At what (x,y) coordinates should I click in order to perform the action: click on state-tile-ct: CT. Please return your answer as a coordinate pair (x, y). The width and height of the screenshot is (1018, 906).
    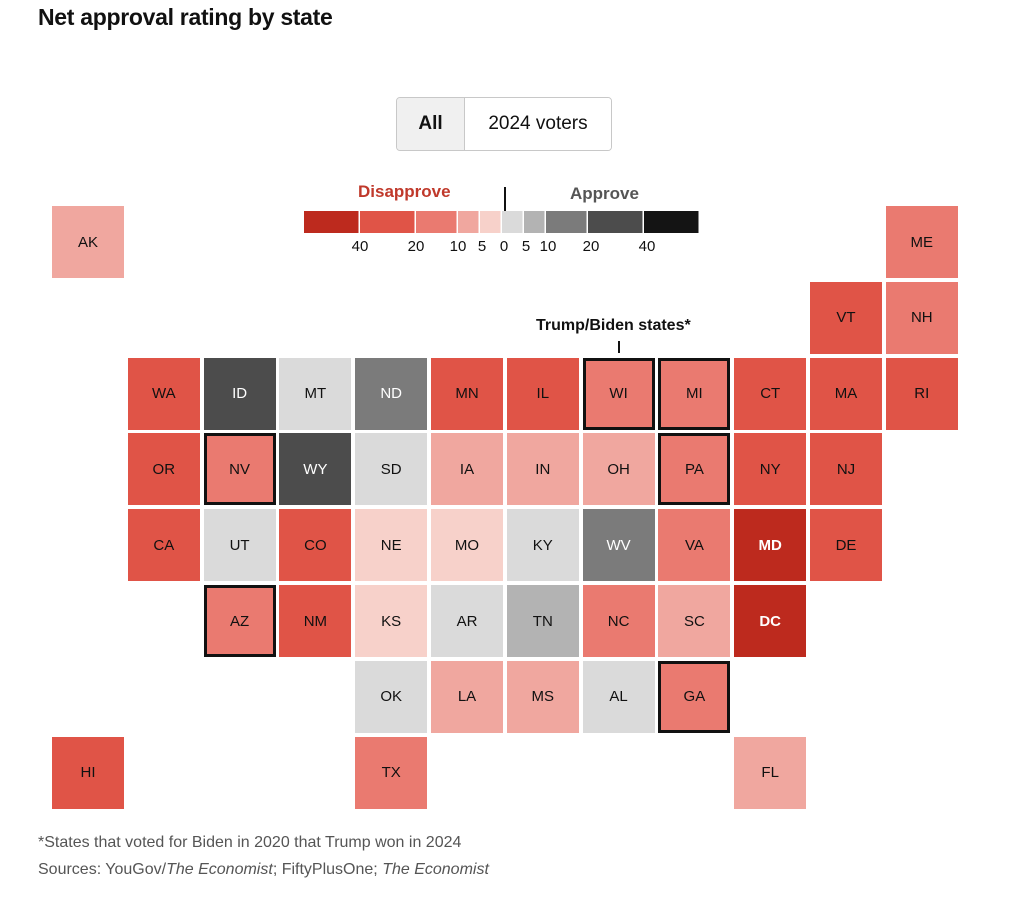
    Looking at the image, I should click on (770, 393).